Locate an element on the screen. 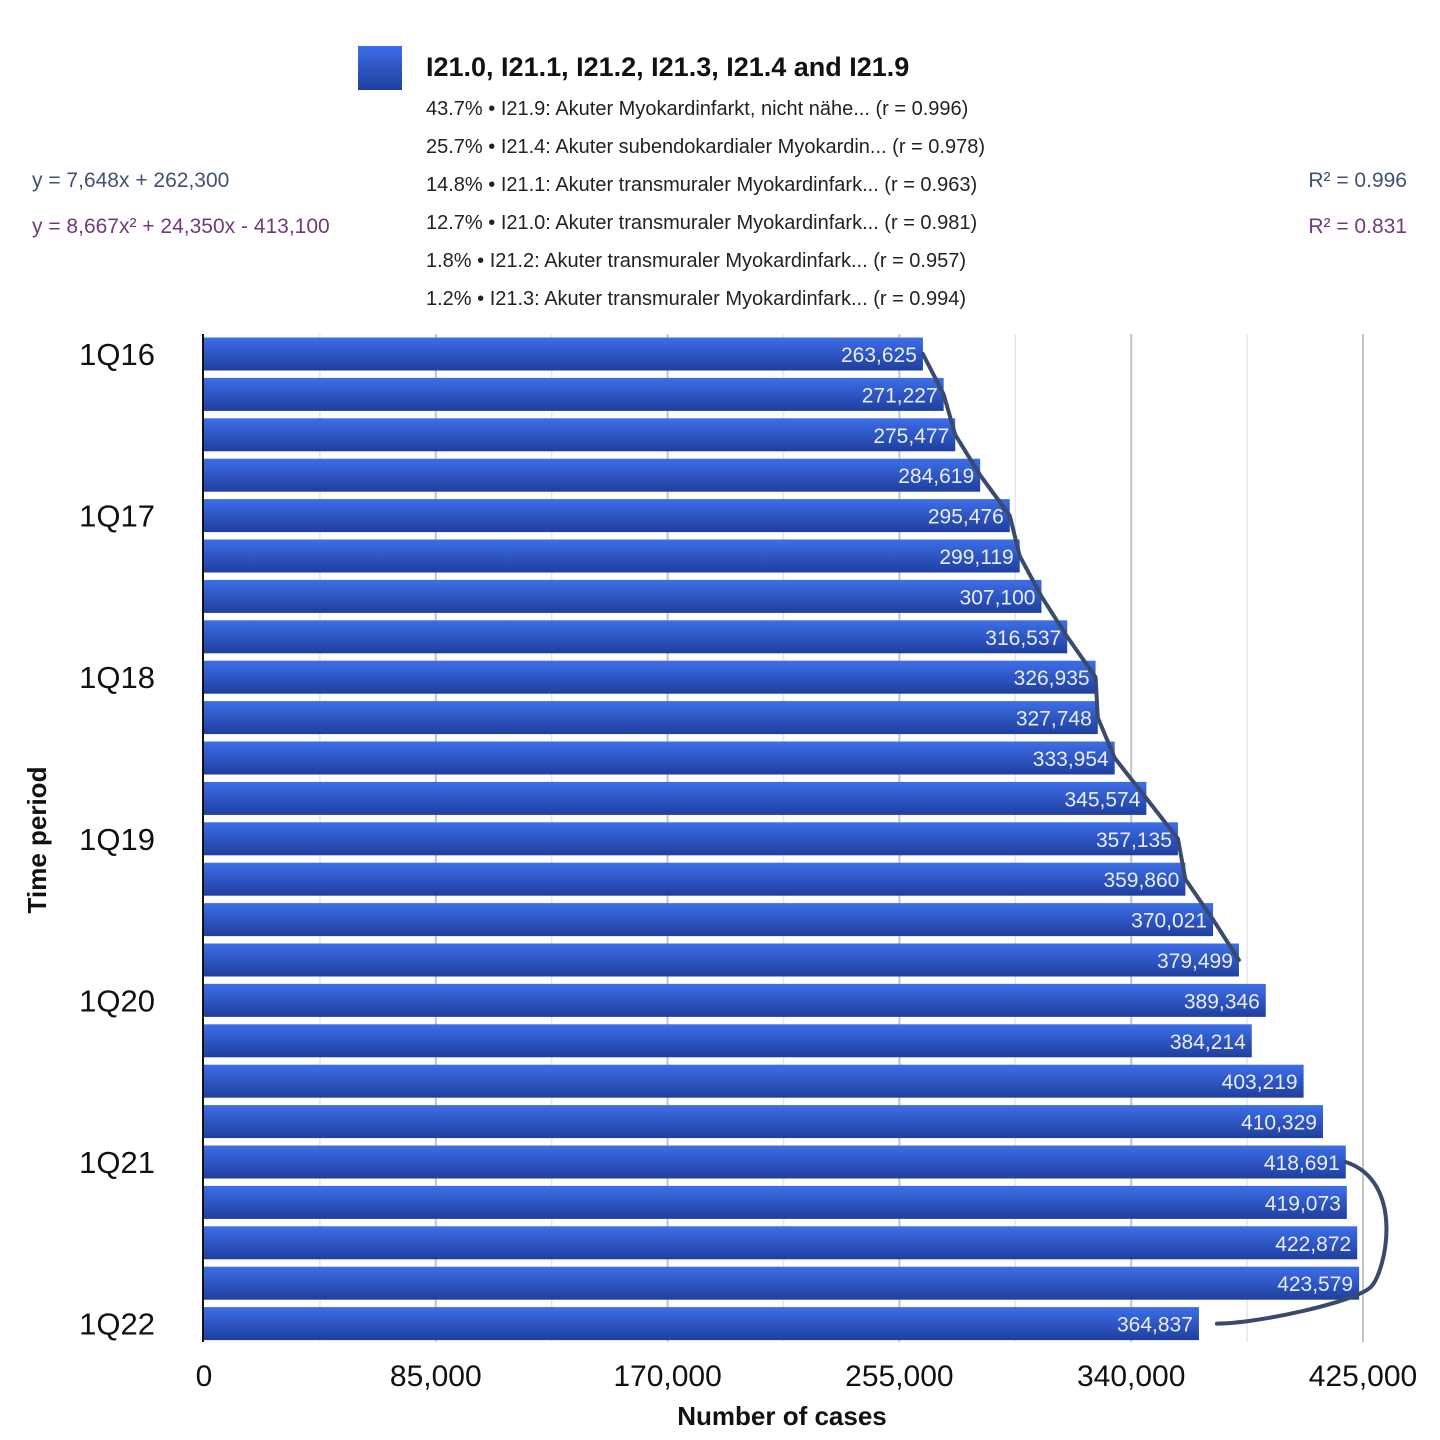 The width and height of the screenshot is (1440, 1440). x-tick-label: 425,000 is located at coordinates (1363, 1376).